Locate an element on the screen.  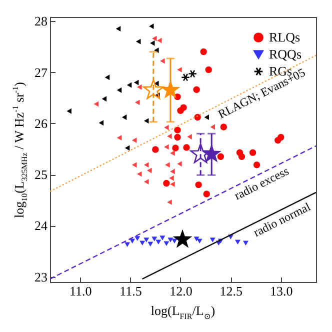
x-tick-label: 13.0 is located at coordinates (281, 291).